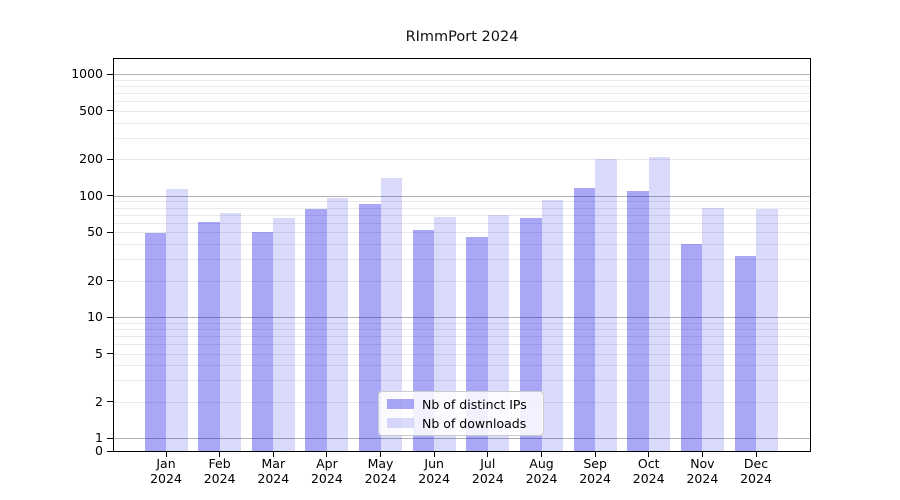 Image resolution: width=900 pixels, height=500 pixels. What do you see at coordinates (273, 454) in the screenshot?
I see `x-tick-mark-mar` at bounding box center [273, 454].